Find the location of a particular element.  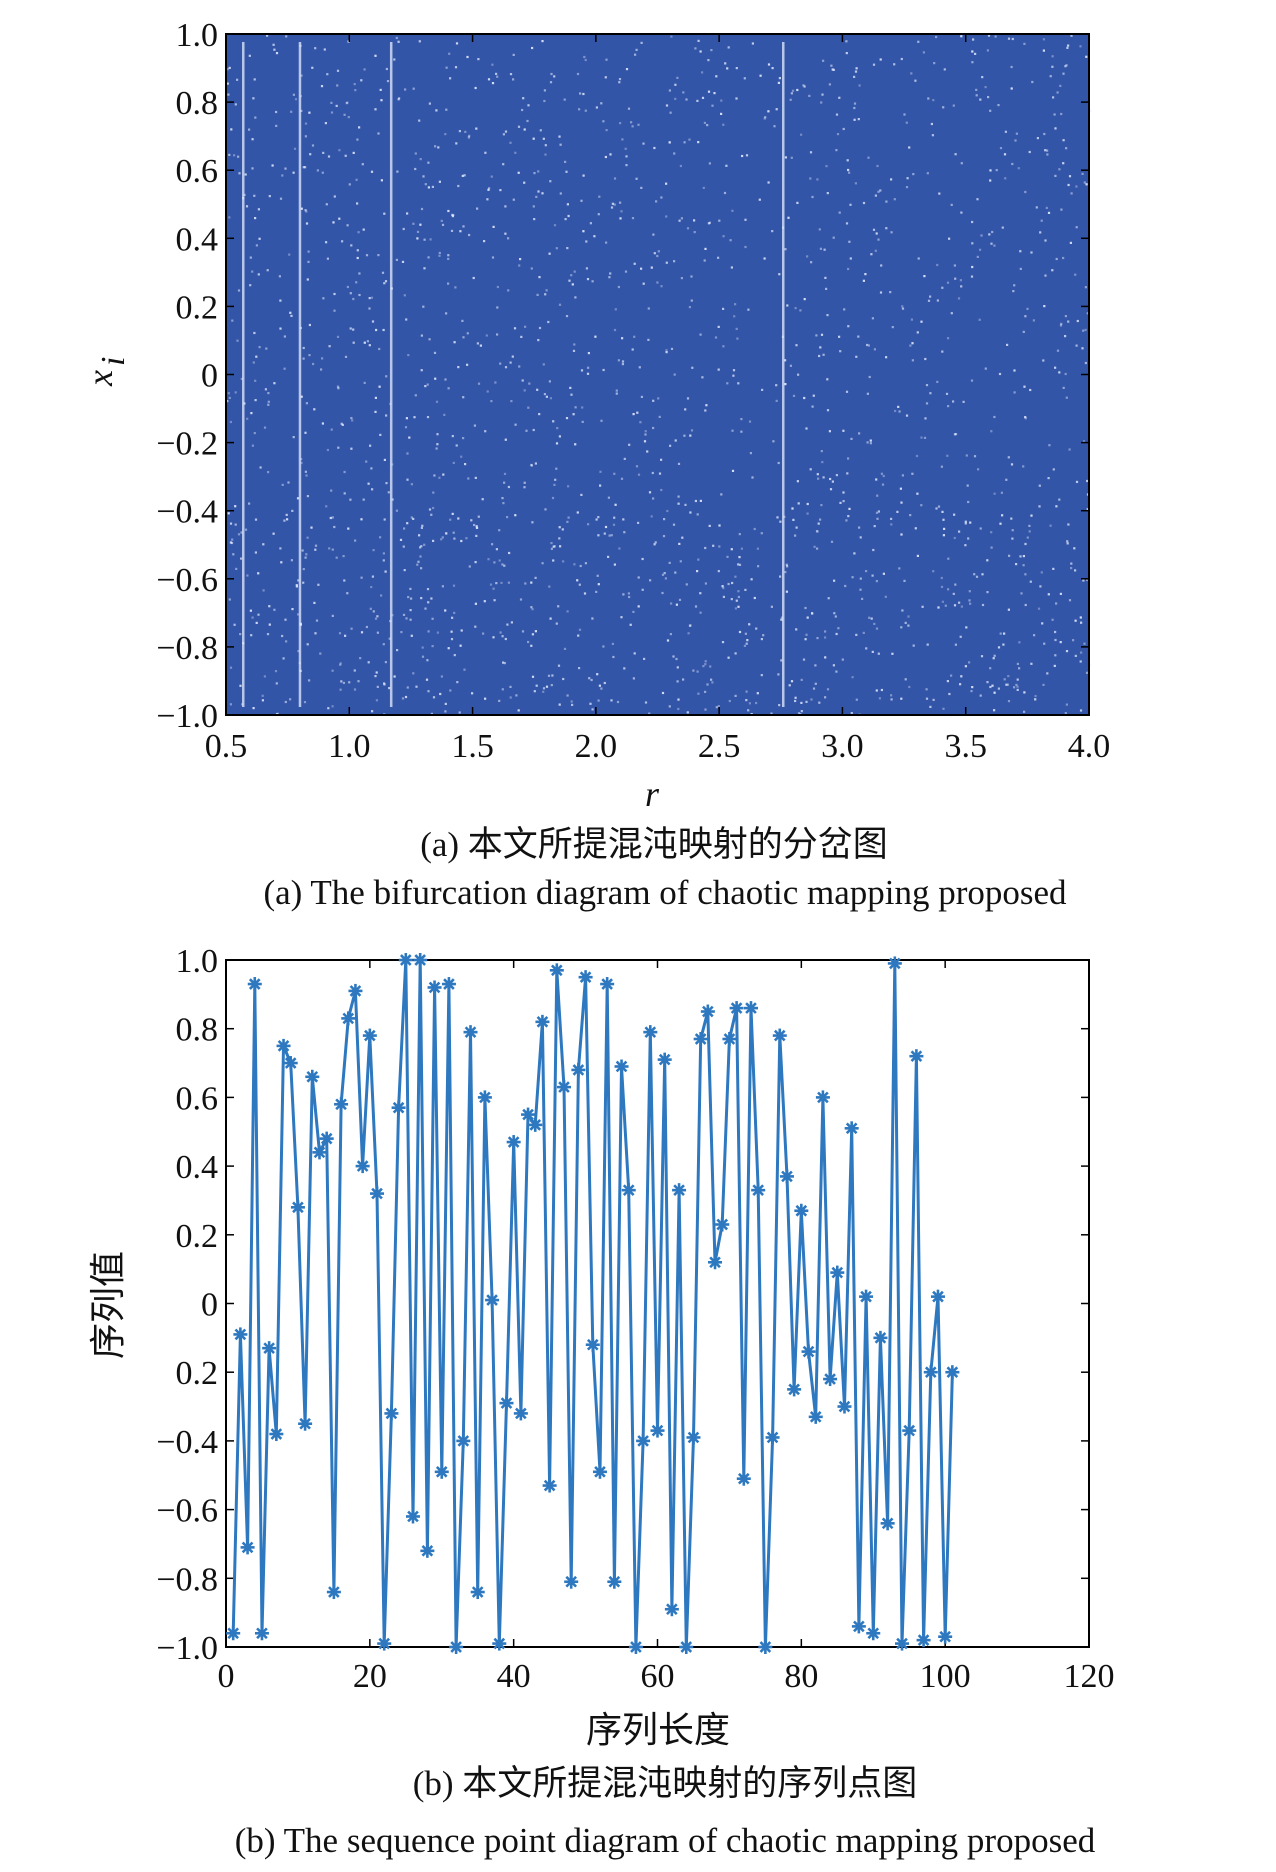

sequence-x-tick-label: 80 is located at coordinates (801, 1676).